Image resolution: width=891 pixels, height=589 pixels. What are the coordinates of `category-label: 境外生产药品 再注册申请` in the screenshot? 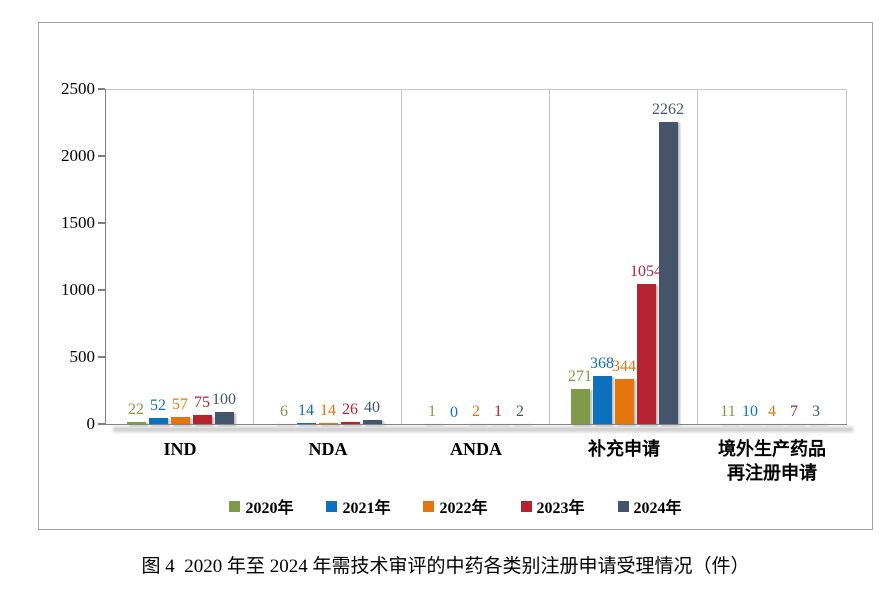 It's located at (772, 461).